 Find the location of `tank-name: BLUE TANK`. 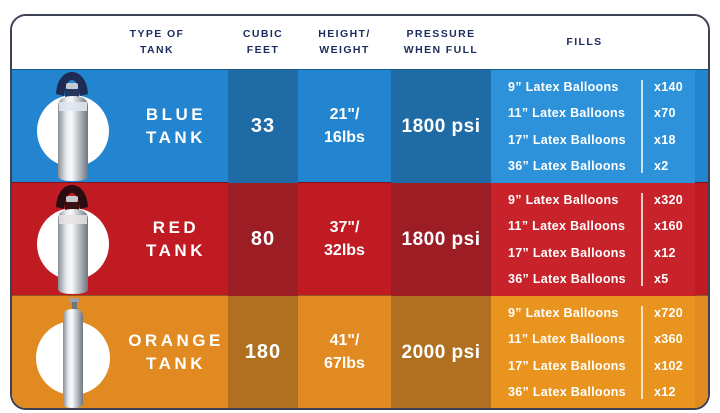

tank-name: BLUE TANK is located at coordinates (176, 126).